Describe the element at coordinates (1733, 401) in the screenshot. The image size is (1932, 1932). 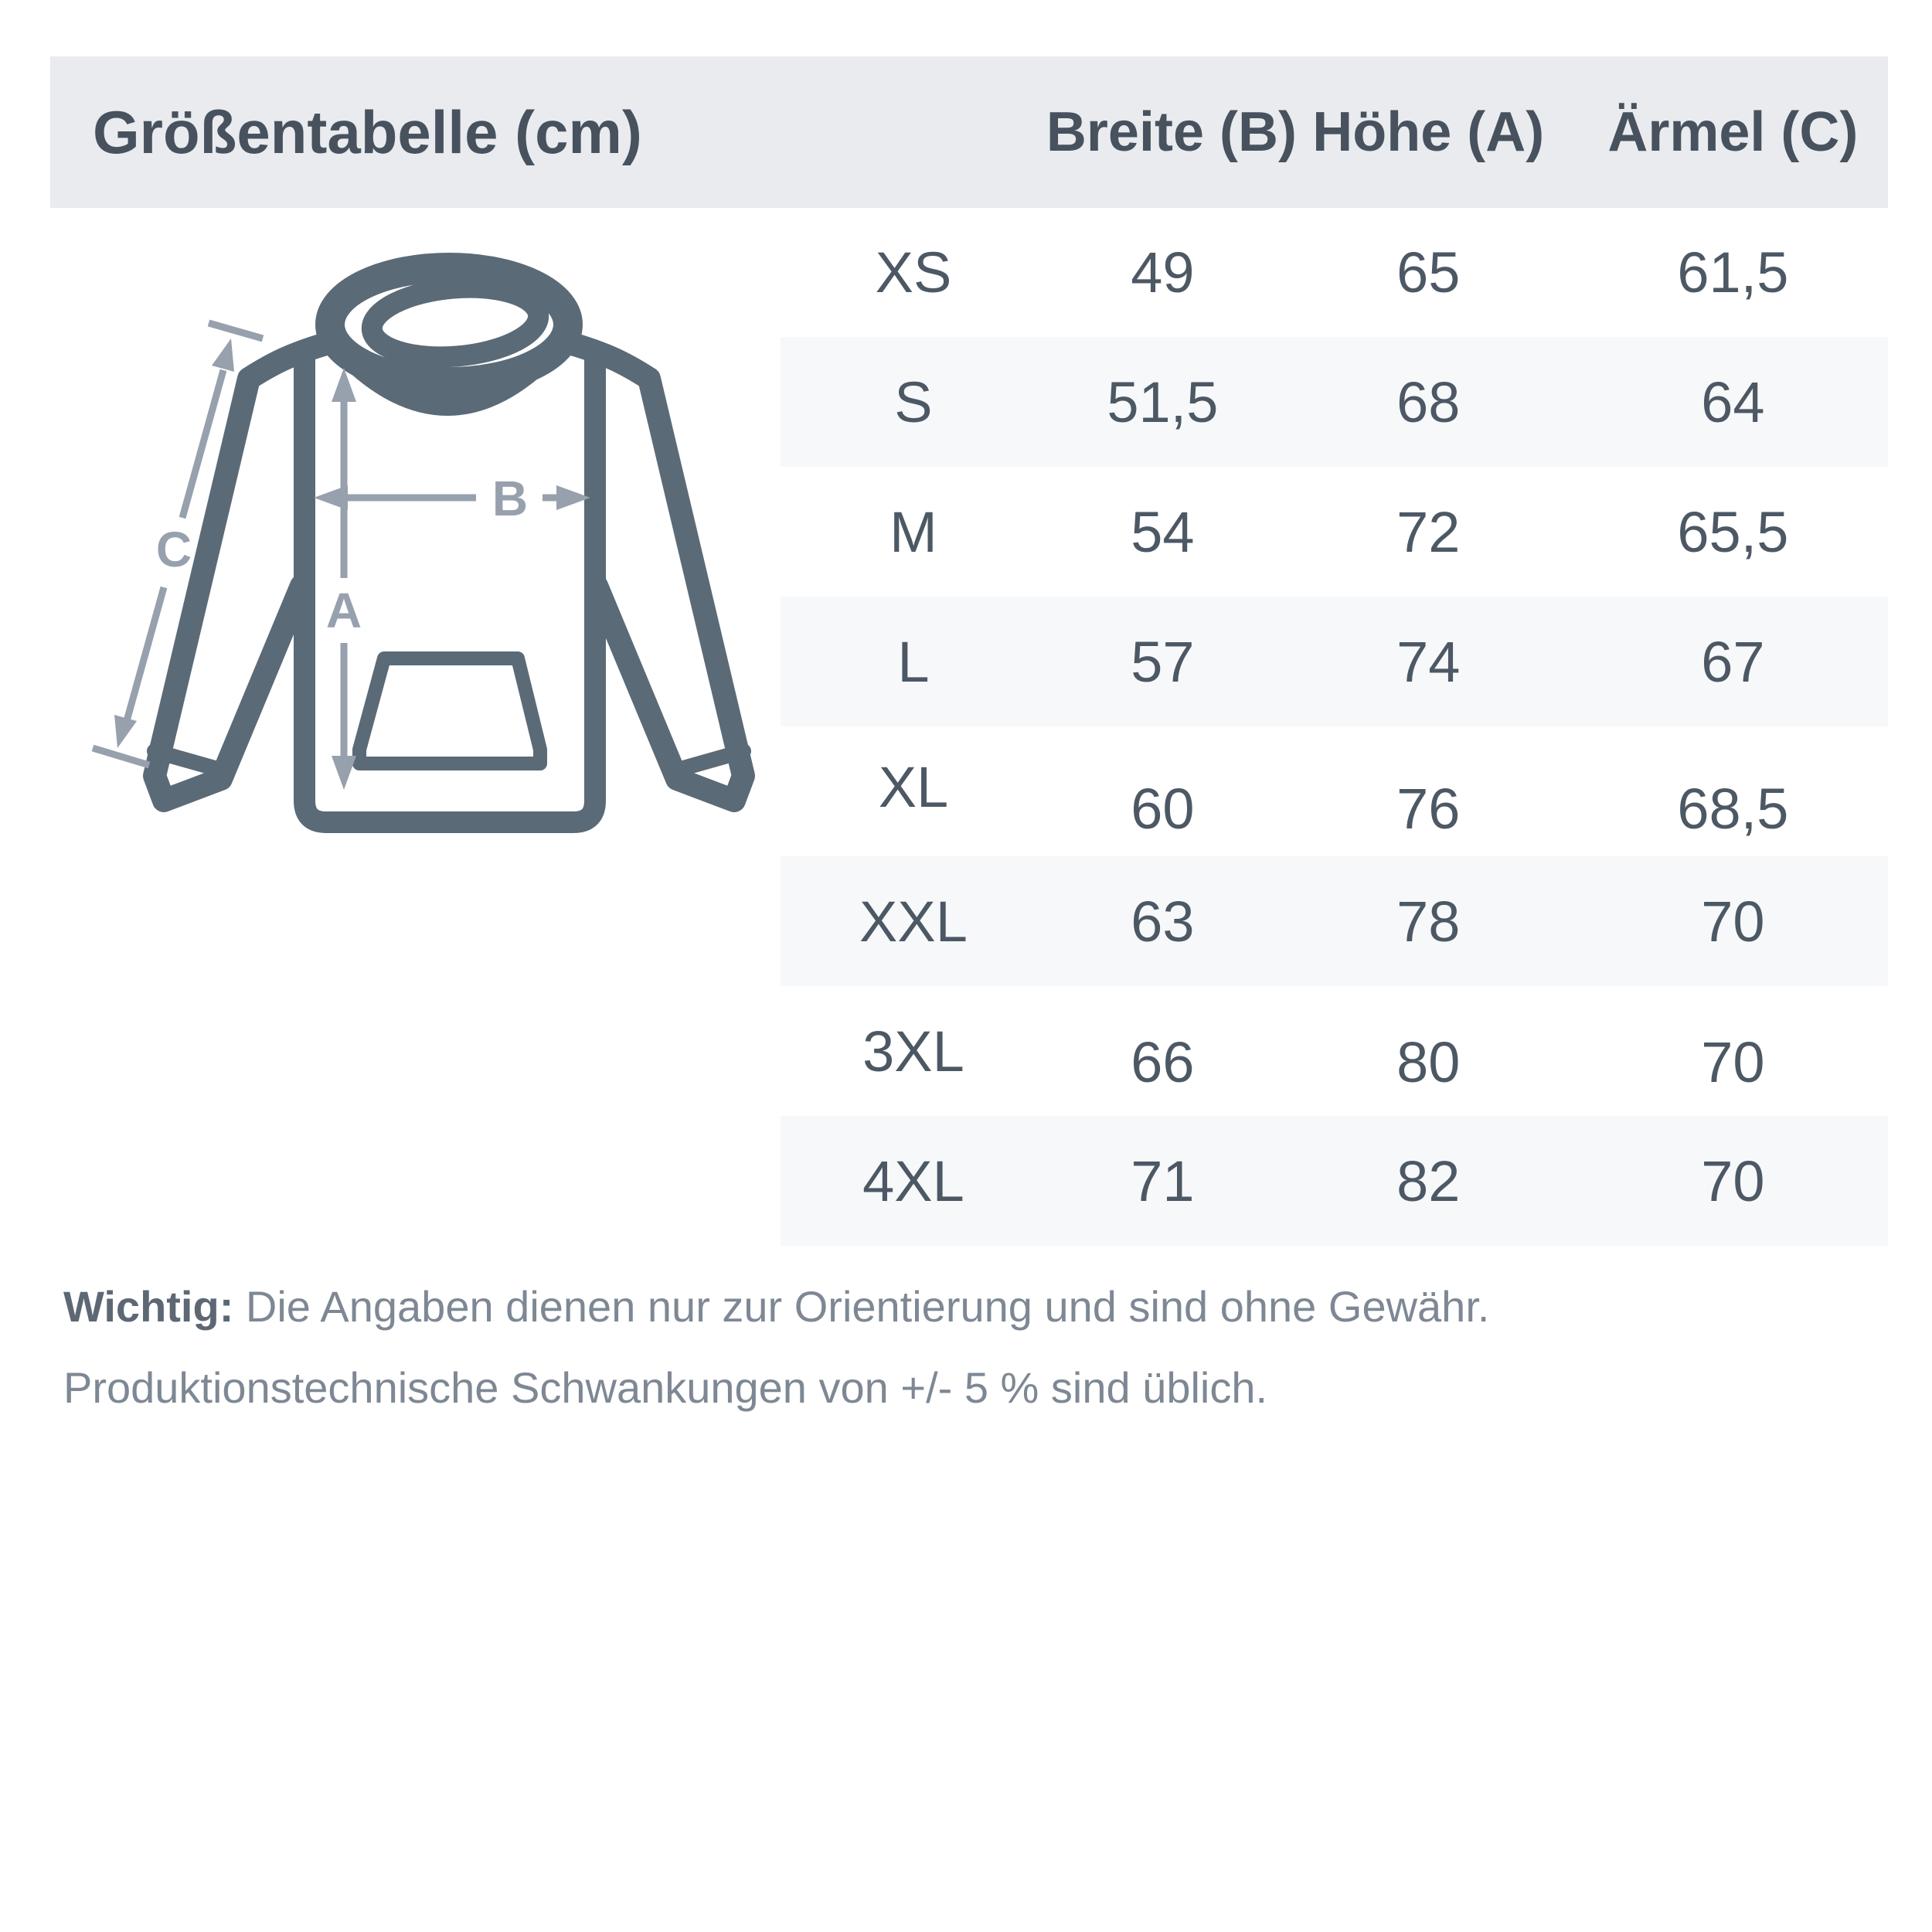
I see `aermel-value: 64` at that location.